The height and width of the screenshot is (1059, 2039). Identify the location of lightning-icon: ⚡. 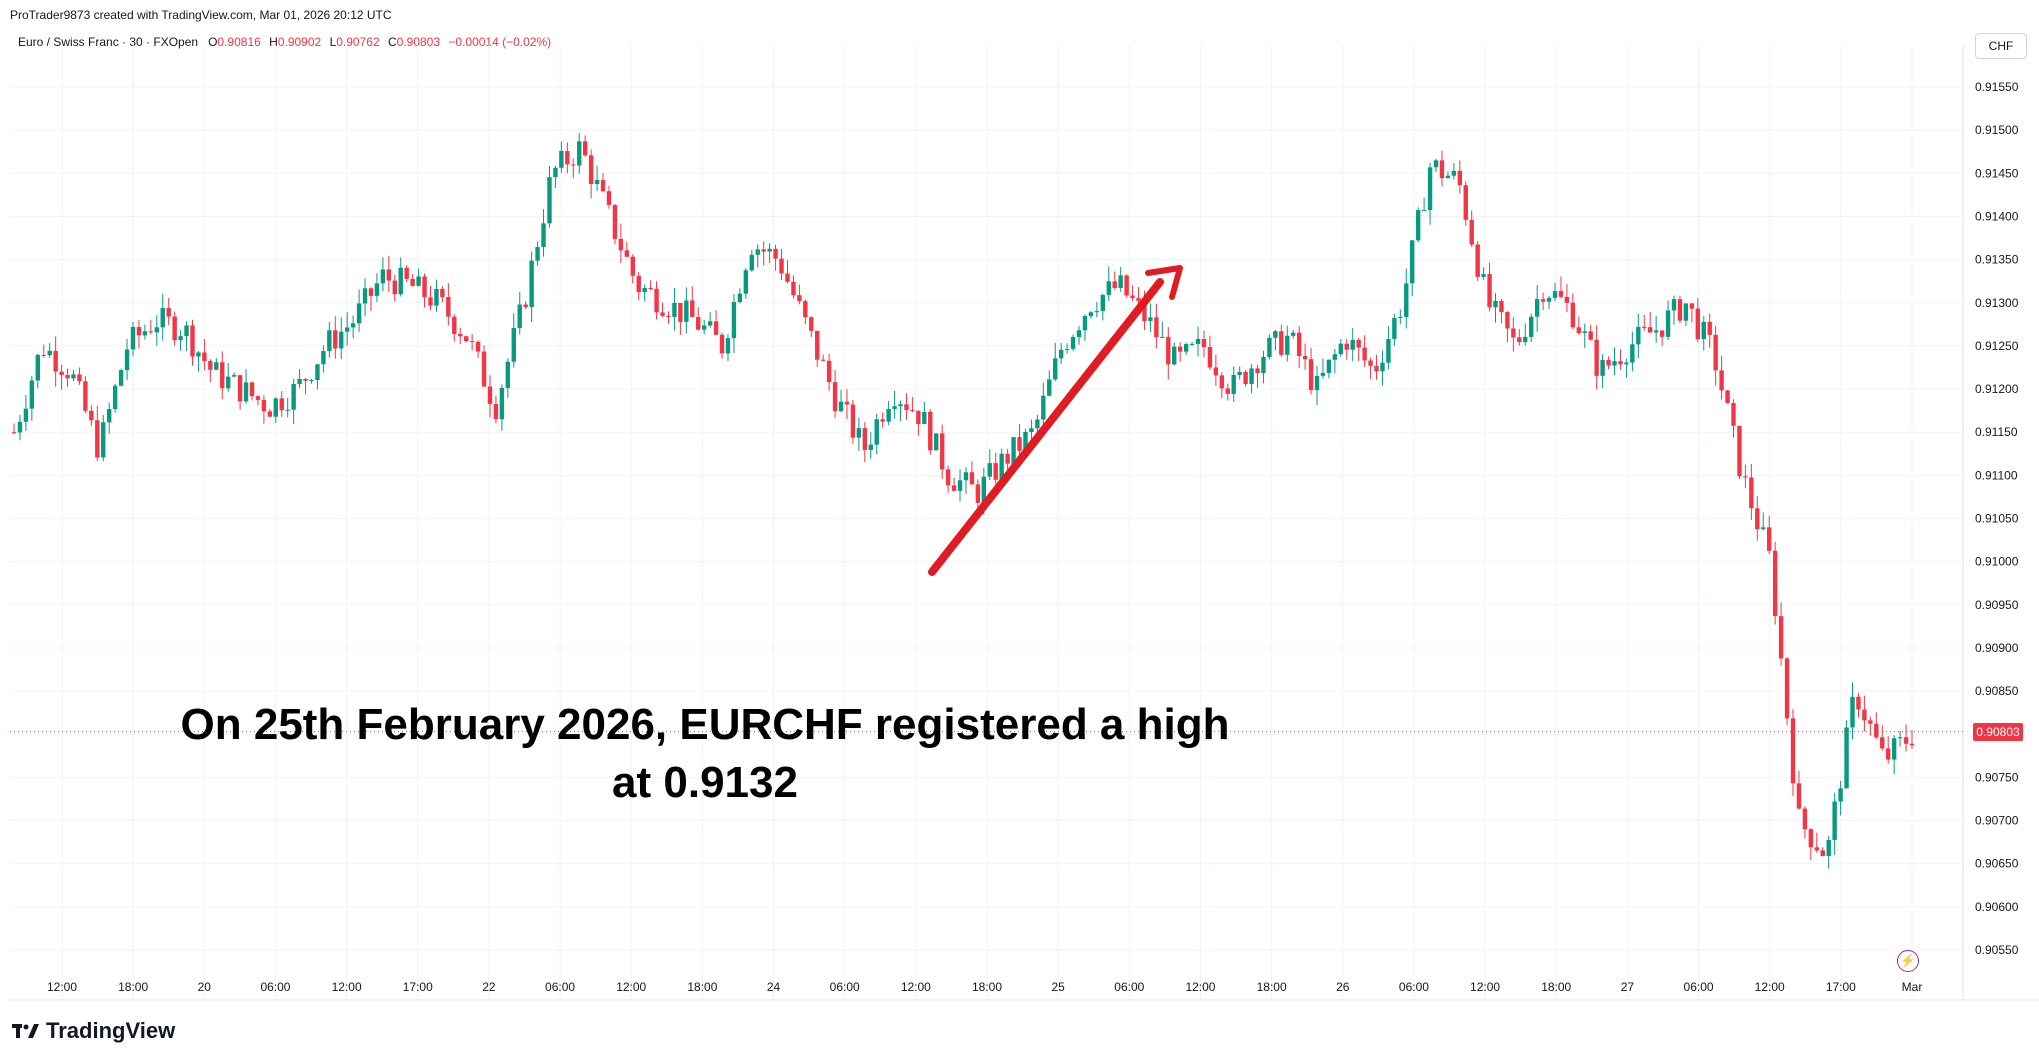
(1908, 961).